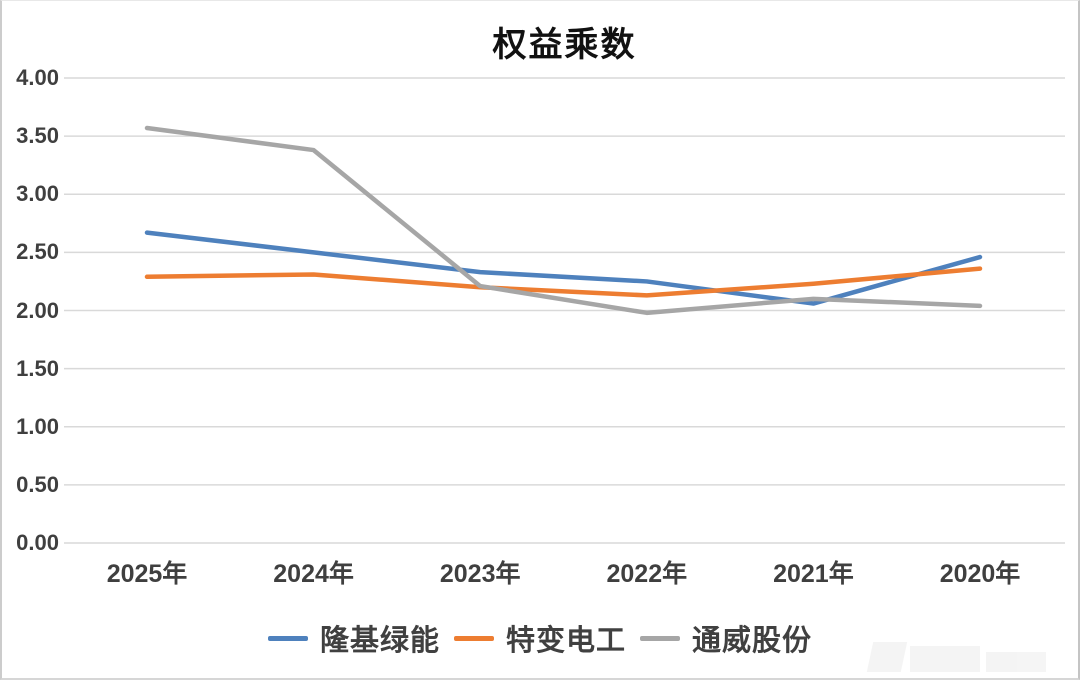  What do you see at coordinates (480, 574) in the screenshot?
I see `x-axis-tick-label: 2023年` at bounding box center [480, 574].